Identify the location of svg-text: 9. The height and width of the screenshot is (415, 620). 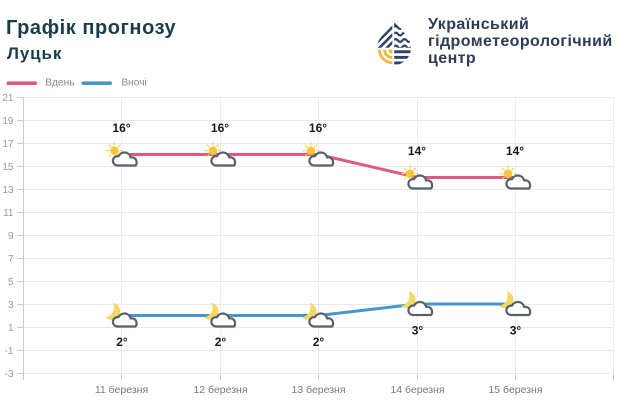
(11, 236).